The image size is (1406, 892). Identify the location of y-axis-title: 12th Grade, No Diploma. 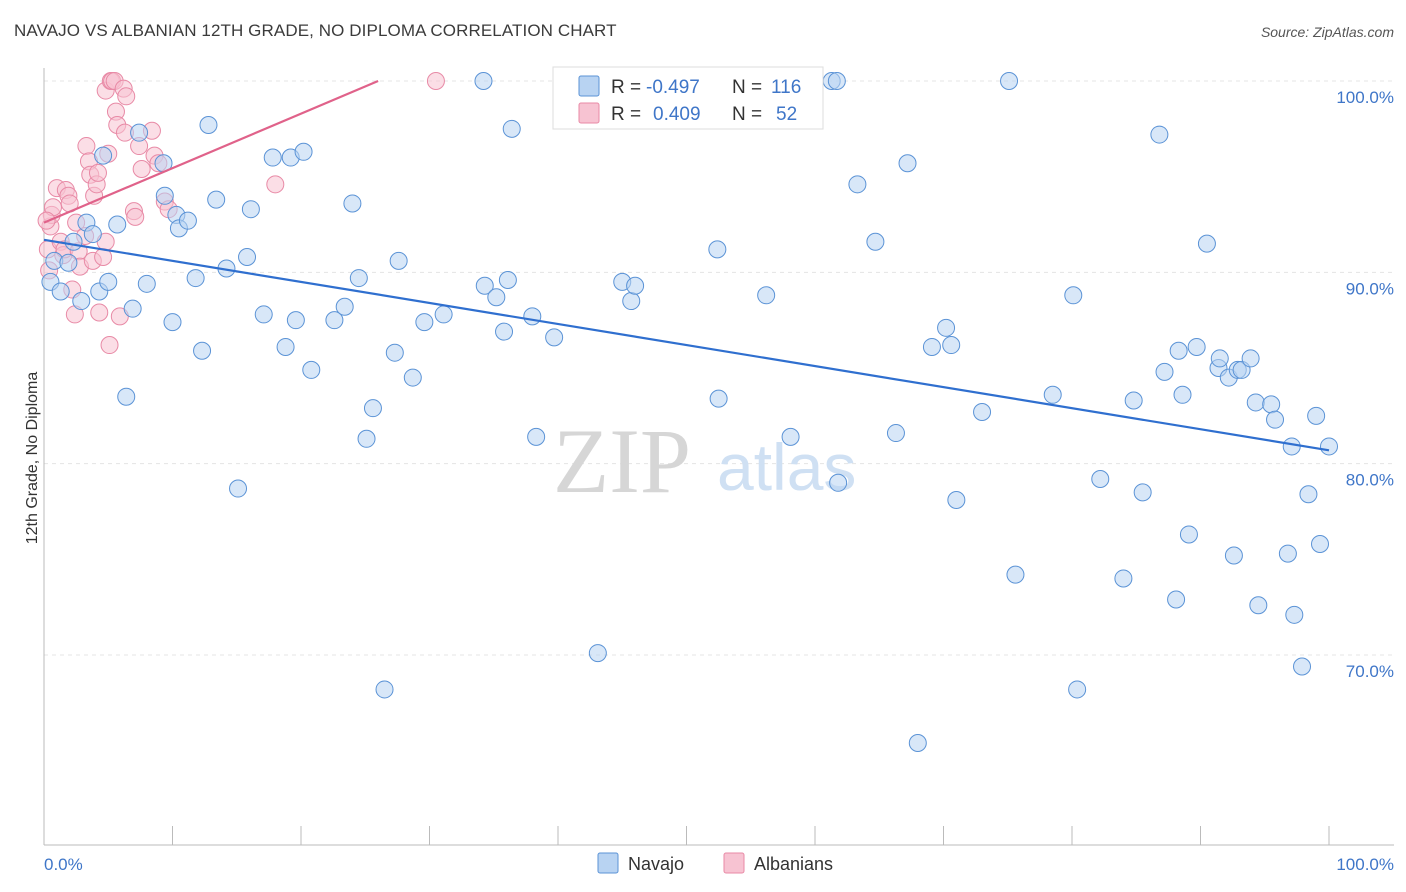
(32, 458).